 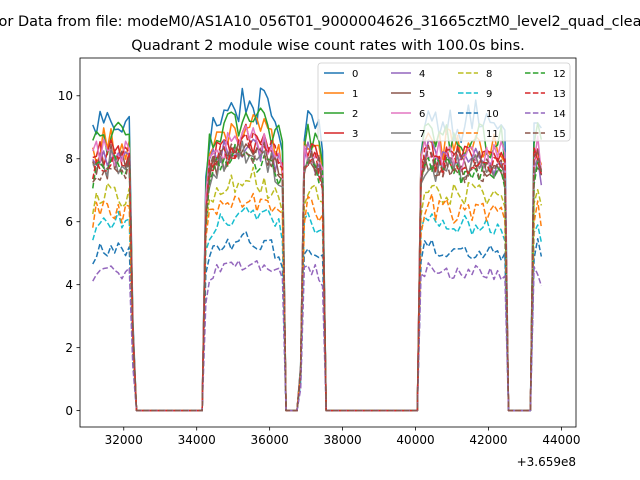 I want to click on y-tick-label: 10, so click(x=65, y=96).